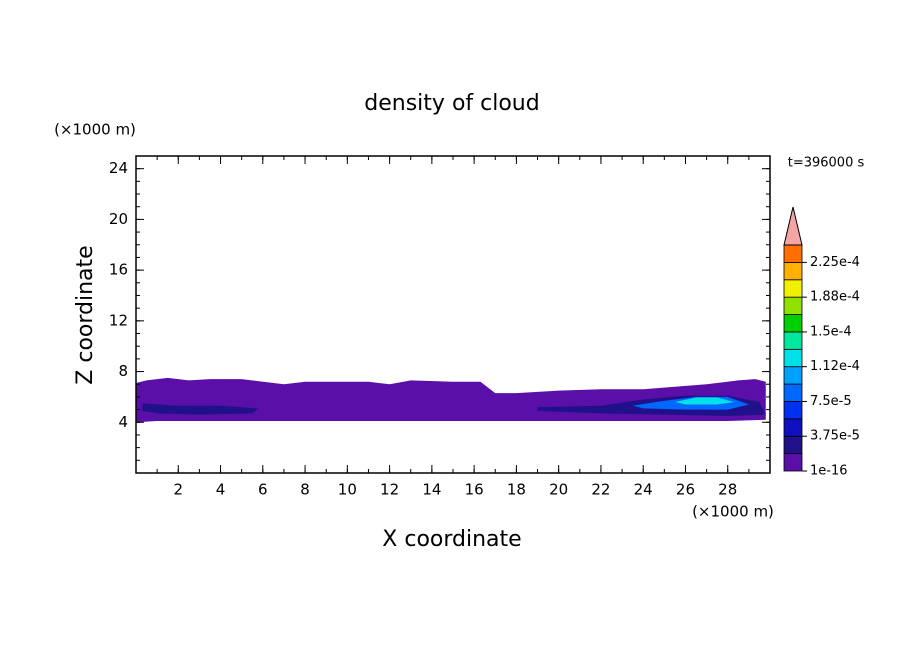  I want to click on colorbar-tick-label: 1.5e-4, so click(831, 331).